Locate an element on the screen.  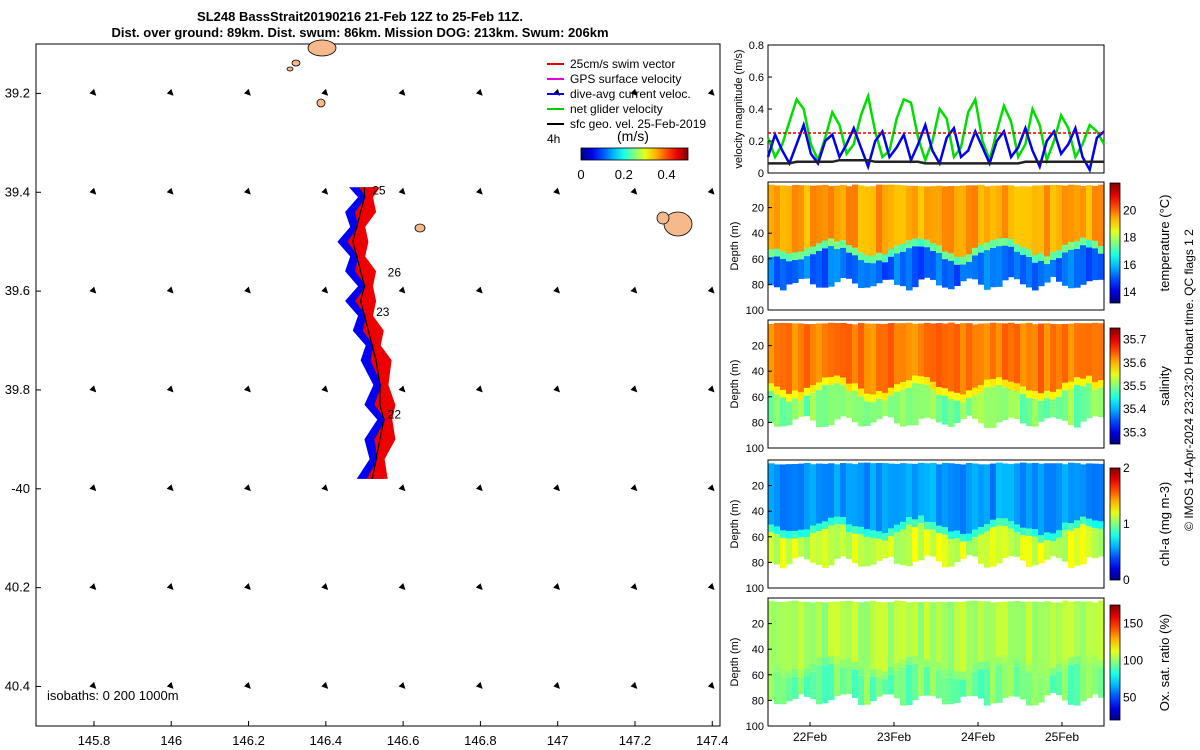
heatmap-colorbar-label: temperature (°C) is located at coordinates (1164, 243).